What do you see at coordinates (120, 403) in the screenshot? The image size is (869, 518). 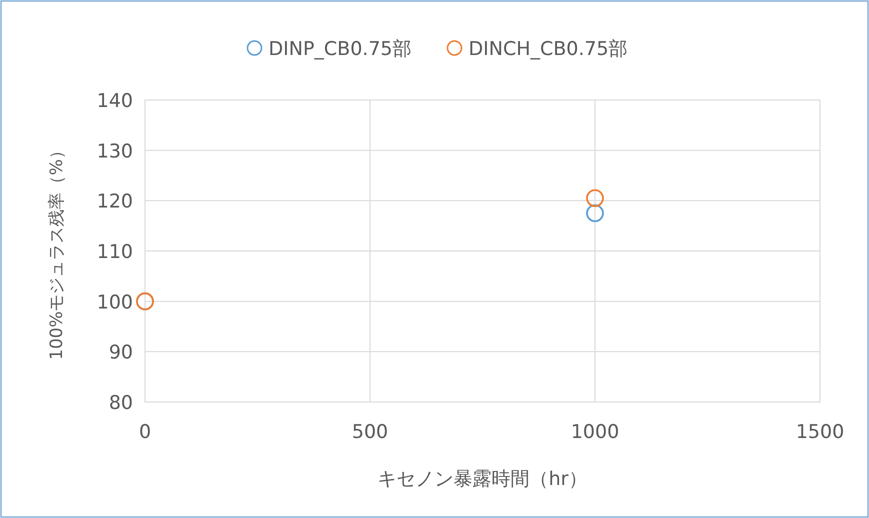 I see `y-tick-label: 80` at bounding box center [120, 403].